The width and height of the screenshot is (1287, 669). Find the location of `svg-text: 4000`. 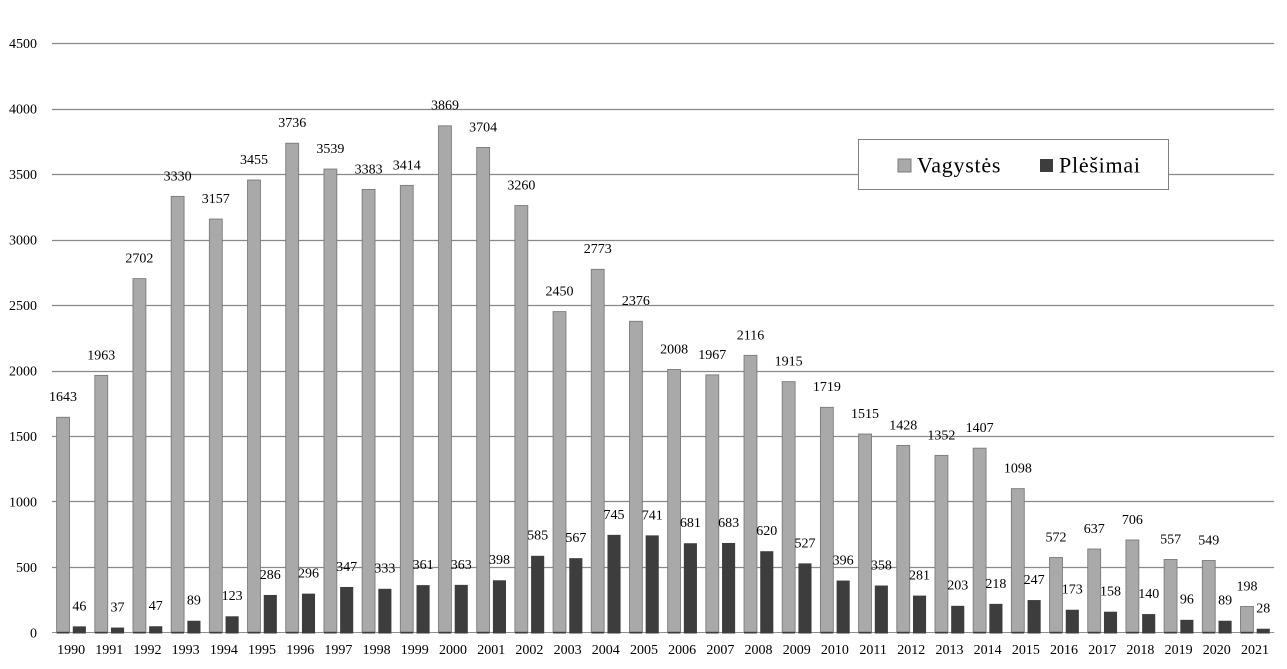

svg-text: 4000 is located at coordinates (23, 110).